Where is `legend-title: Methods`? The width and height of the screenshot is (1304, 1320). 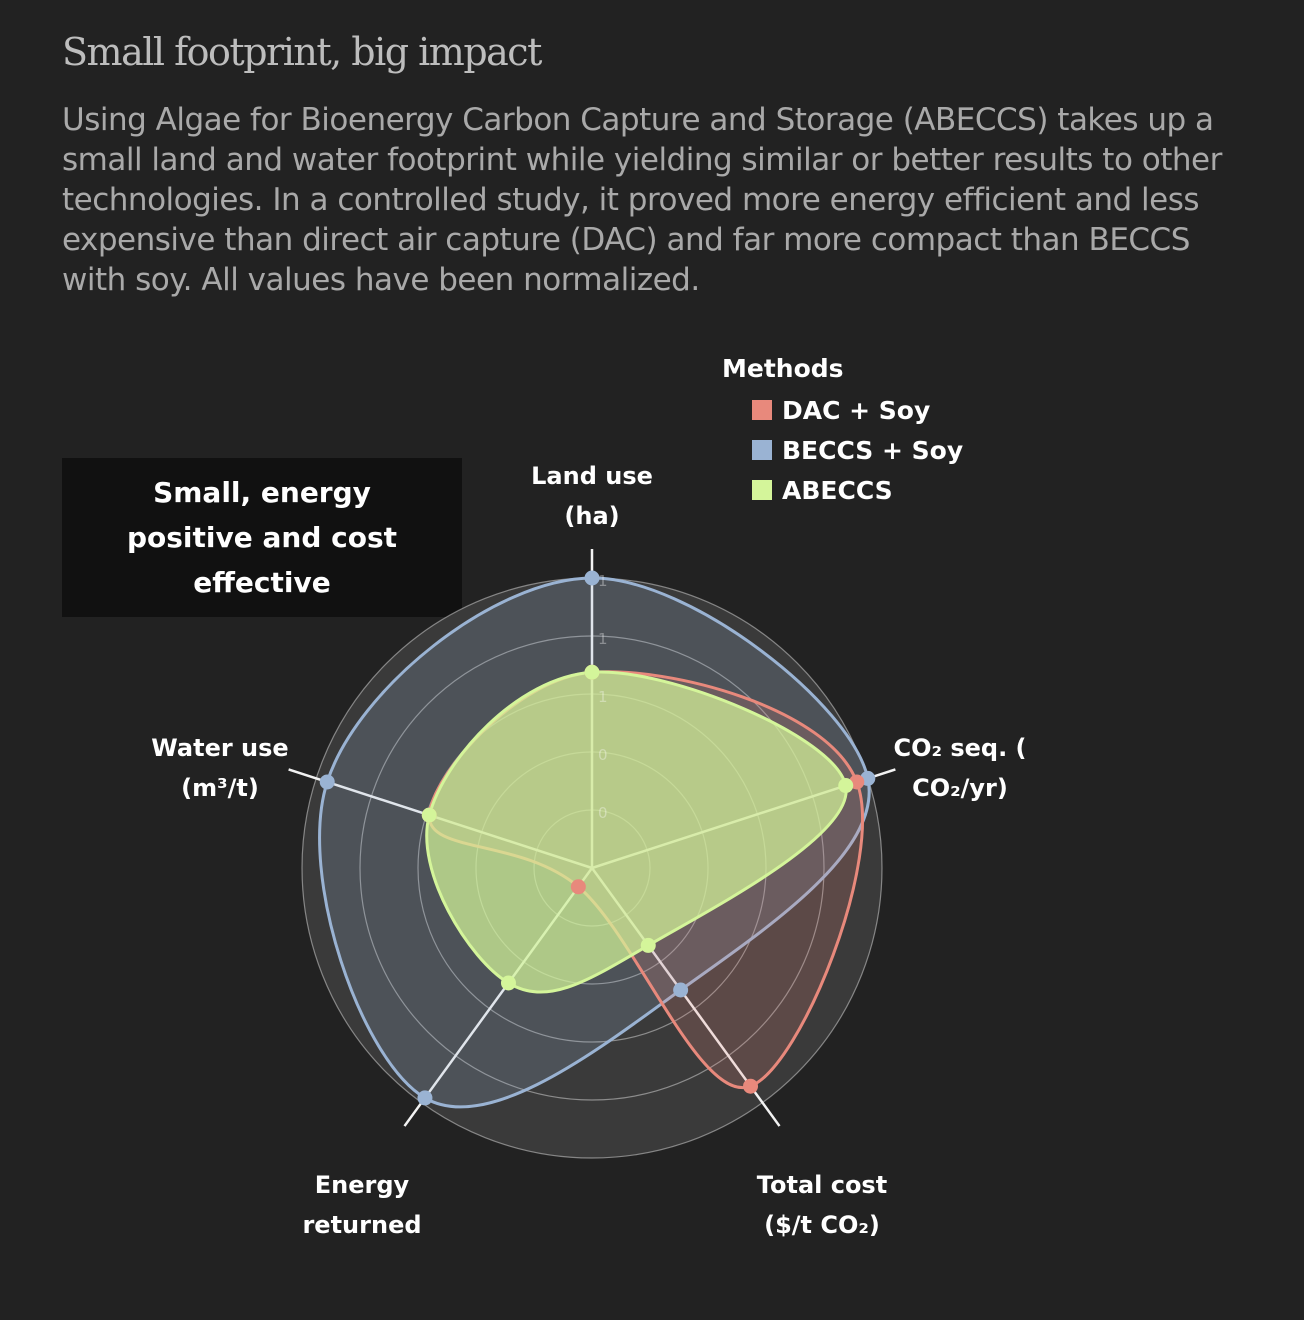 legend-title: Methods is located at coordinates (783, 368).